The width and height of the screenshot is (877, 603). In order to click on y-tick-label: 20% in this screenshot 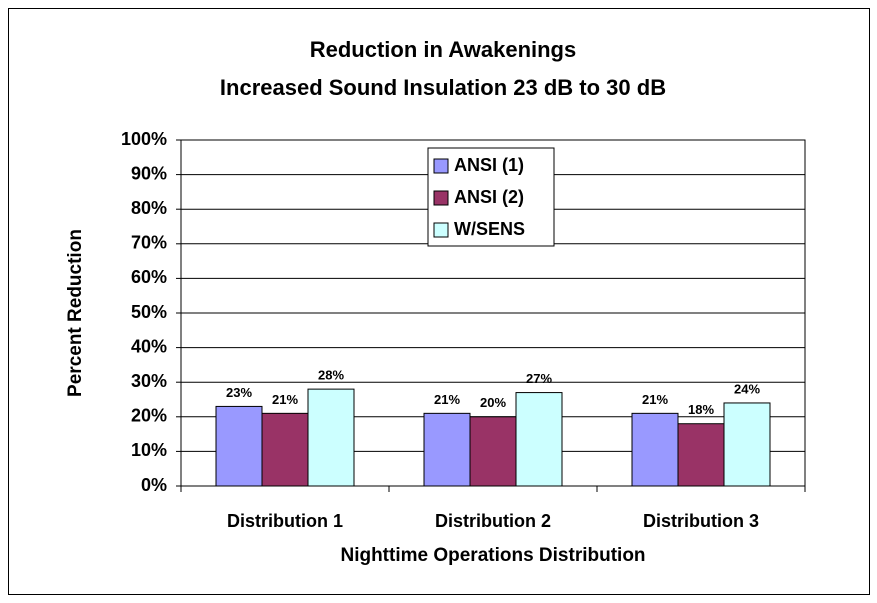, I will do `click(149, 416)`.